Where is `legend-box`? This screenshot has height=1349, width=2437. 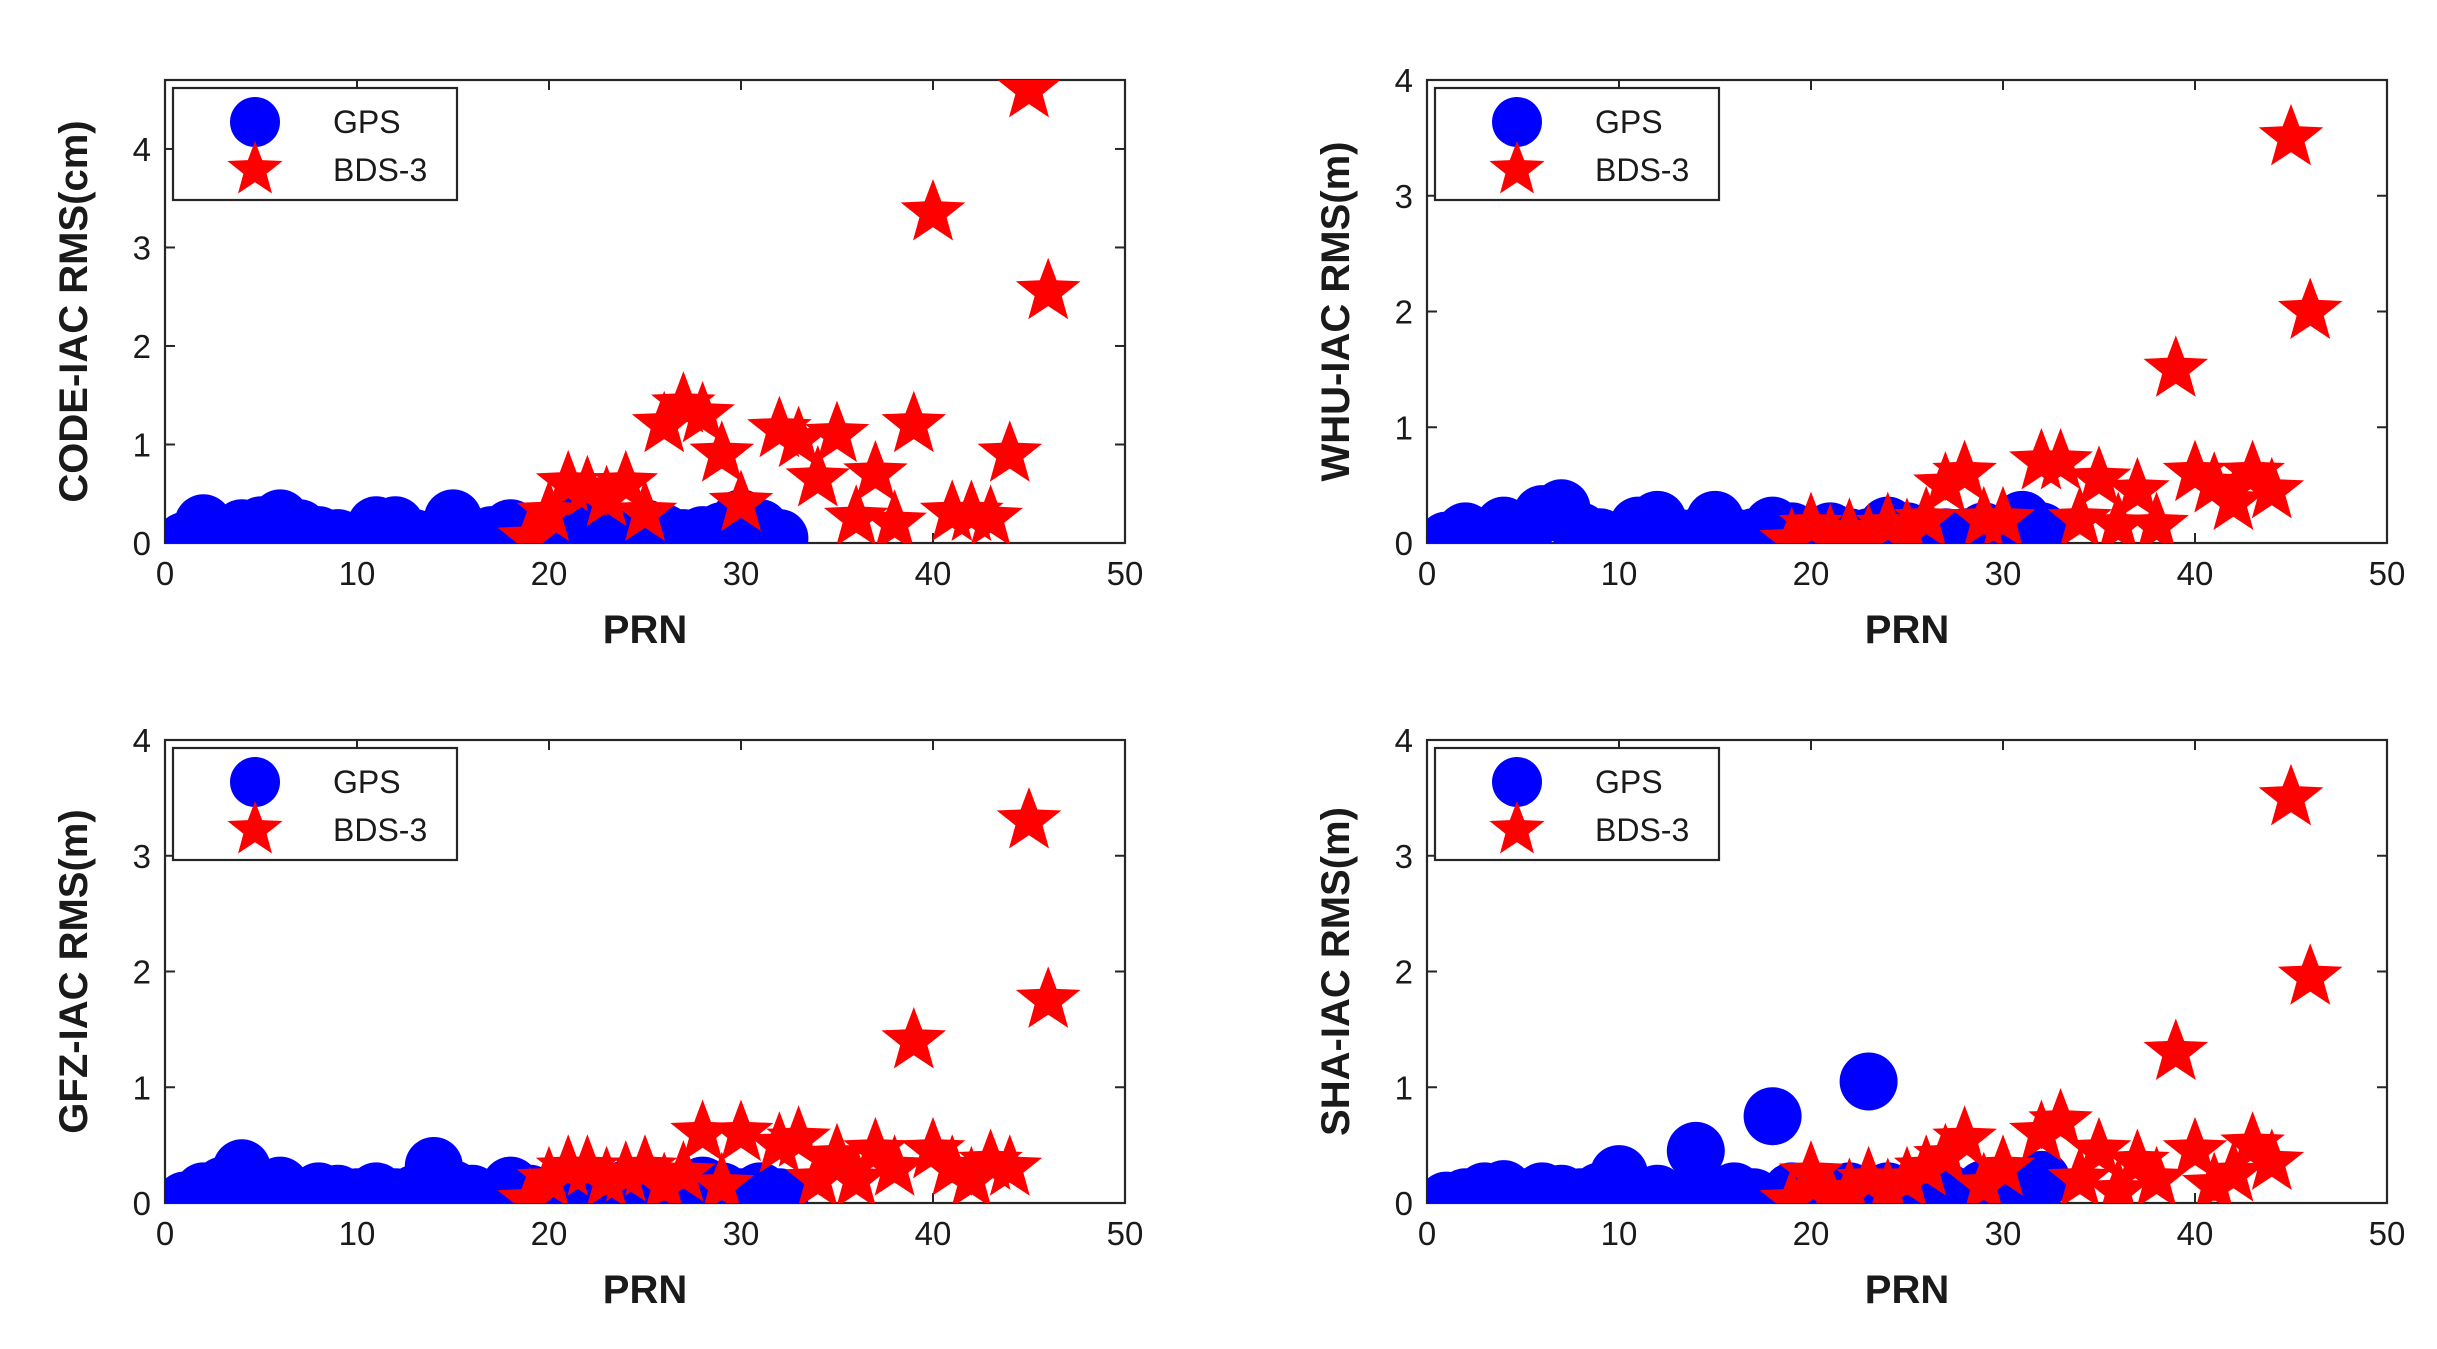
legend-box is located at coordinates (1577, 144).